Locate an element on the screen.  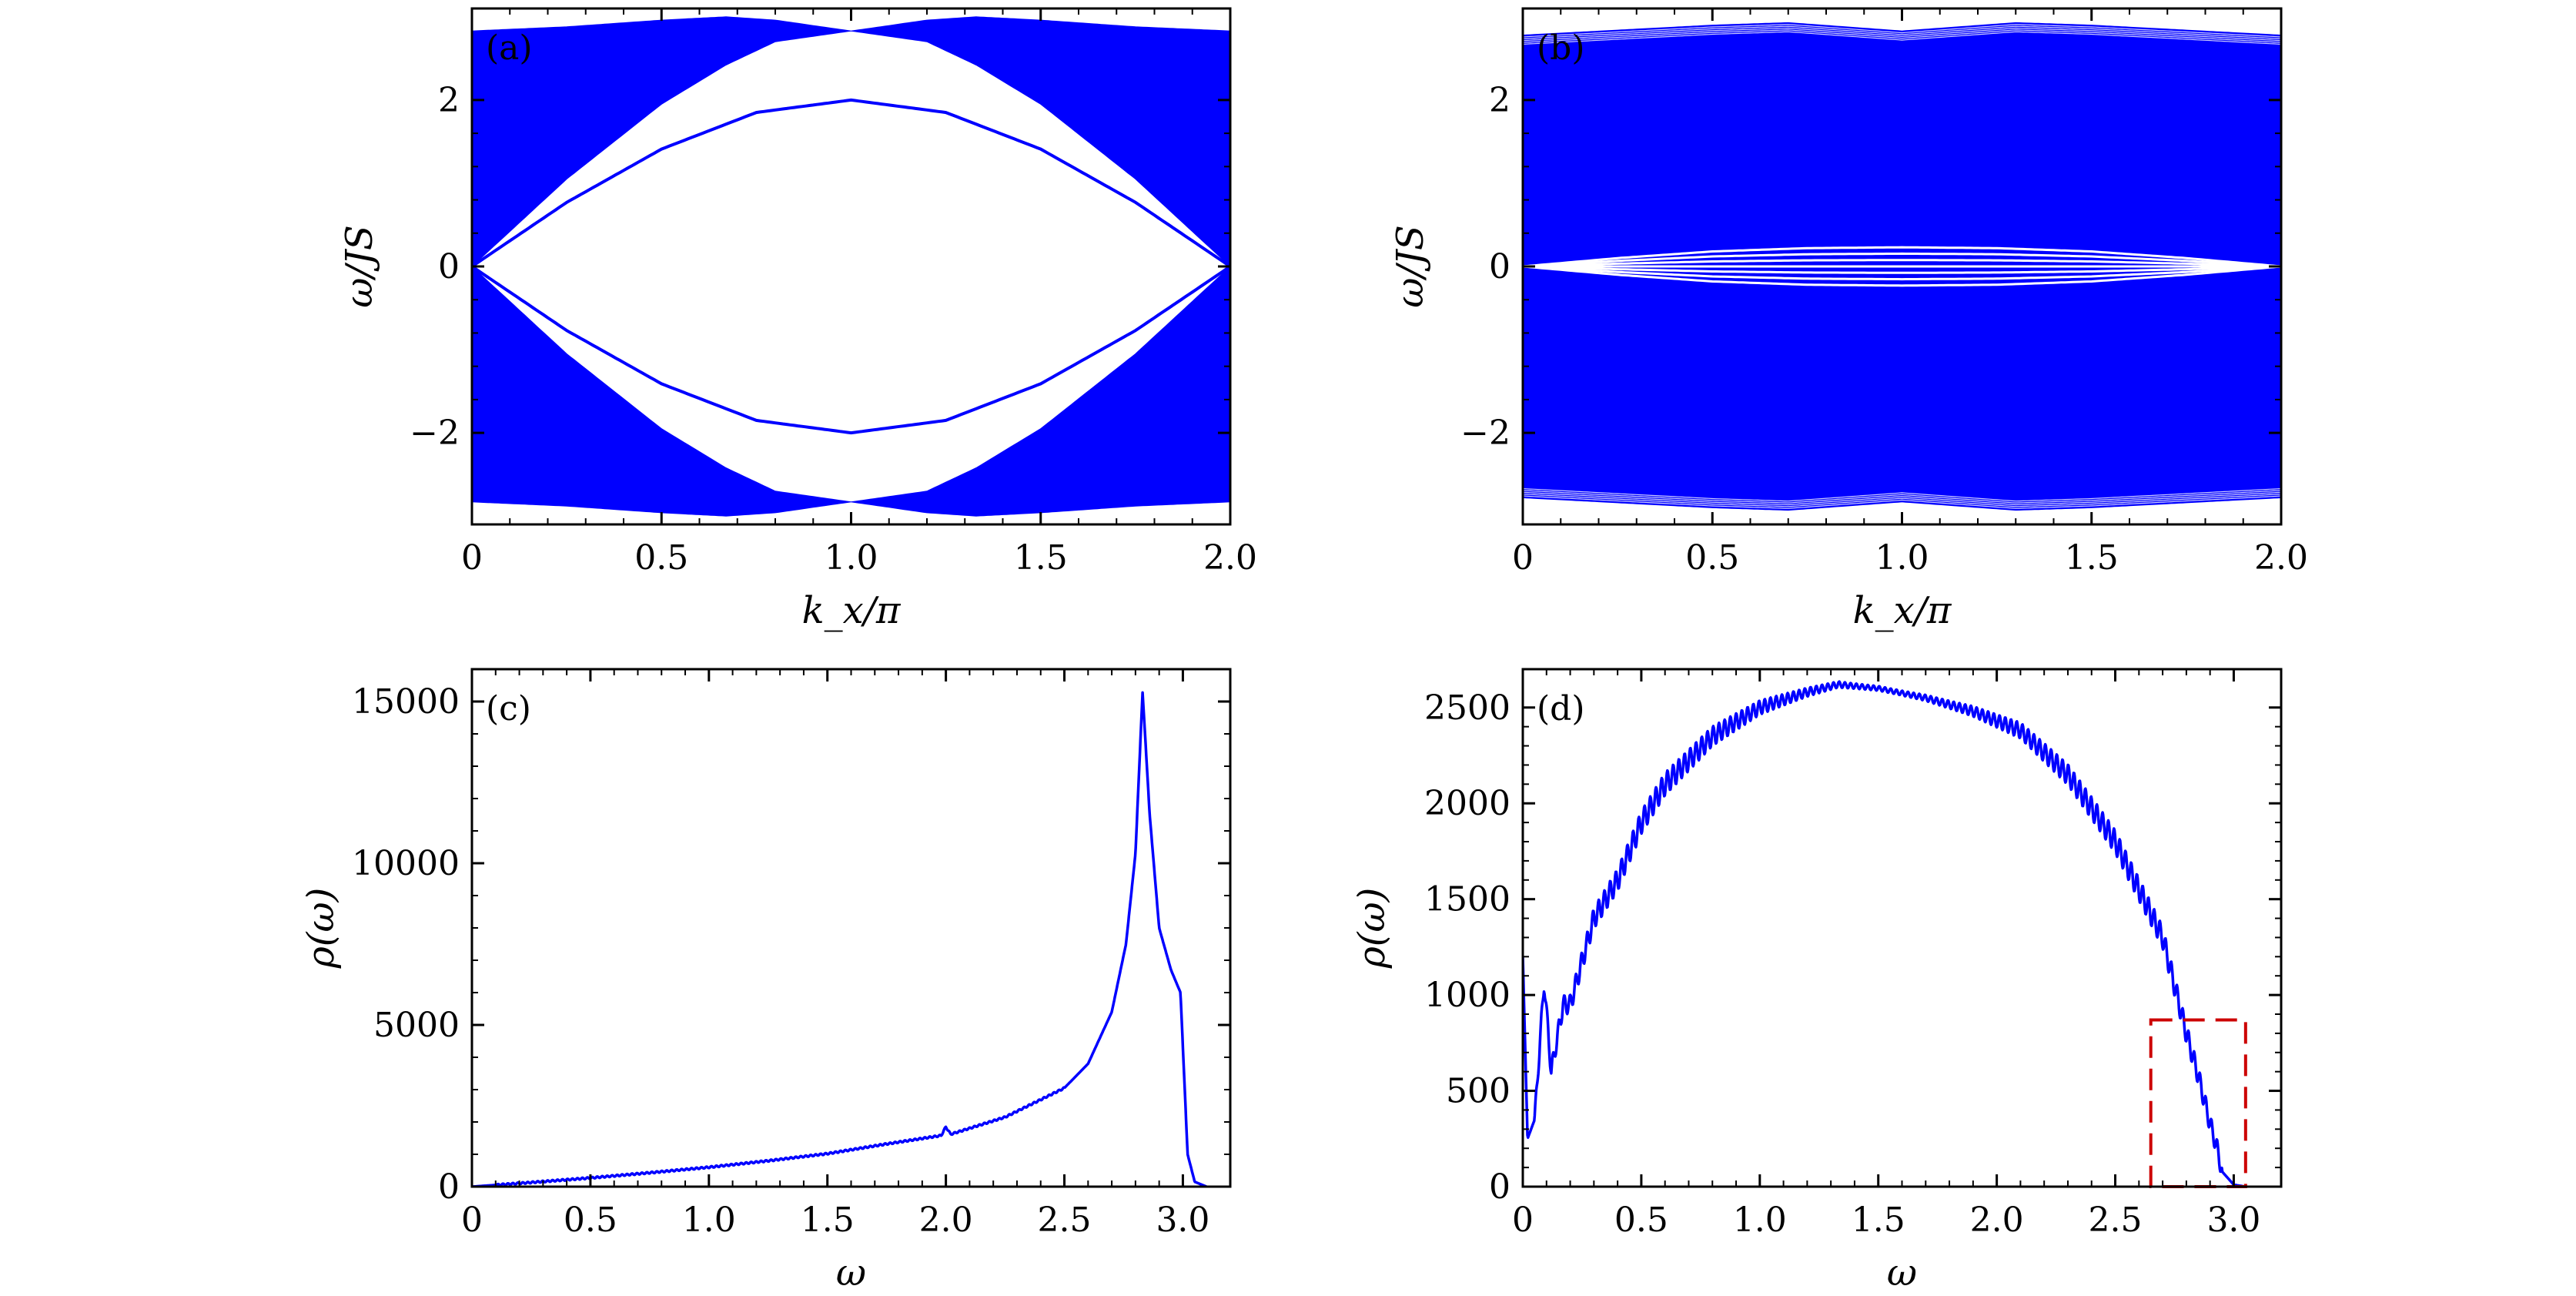
panel-label: (c) is located at coordinates (509, 708).